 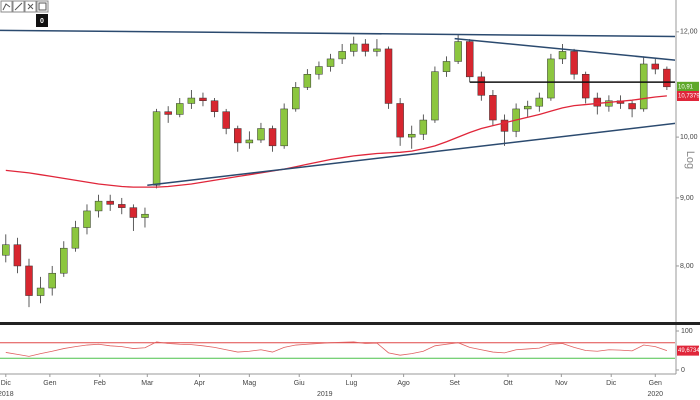 I want to click on rsi-tick-label: 0, so click(x=683, y=370).